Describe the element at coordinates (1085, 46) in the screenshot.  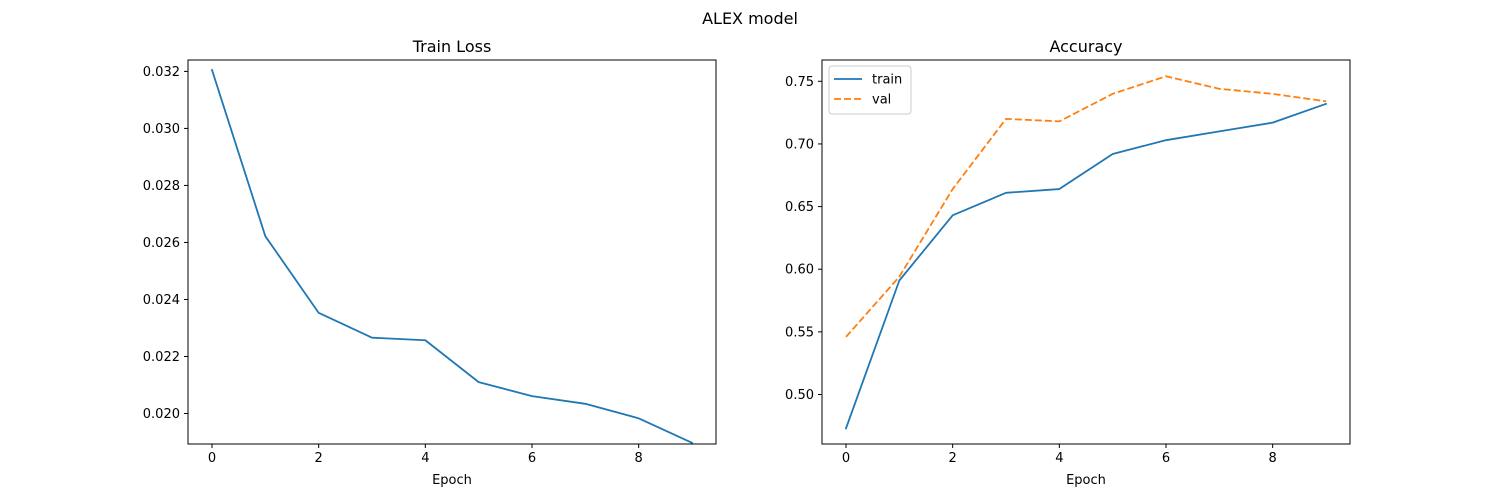
I see `chart-title: Accuracy` at that location.